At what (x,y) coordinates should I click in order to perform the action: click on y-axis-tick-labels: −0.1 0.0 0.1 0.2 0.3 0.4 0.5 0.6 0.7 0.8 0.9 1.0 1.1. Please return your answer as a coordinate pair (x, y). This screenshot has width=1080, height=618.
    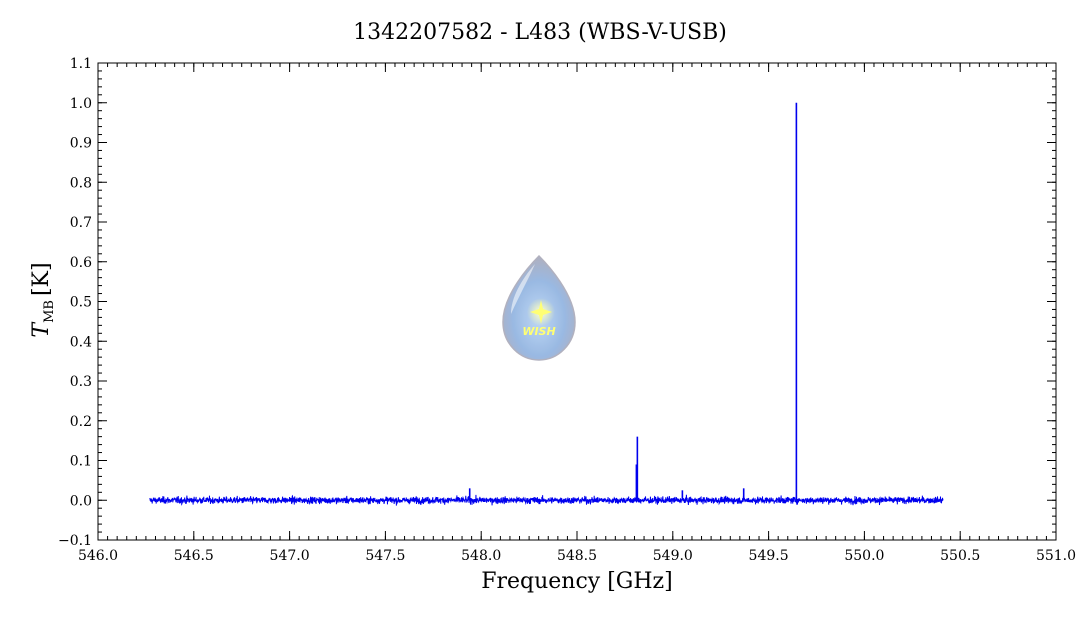
    Looking at the image, I should click on (75, 302).